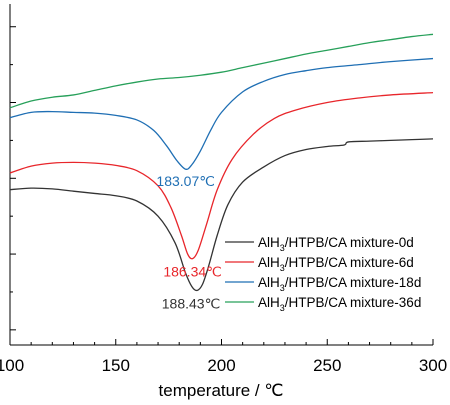  I want to click on y-ticks, so click(13, 178).